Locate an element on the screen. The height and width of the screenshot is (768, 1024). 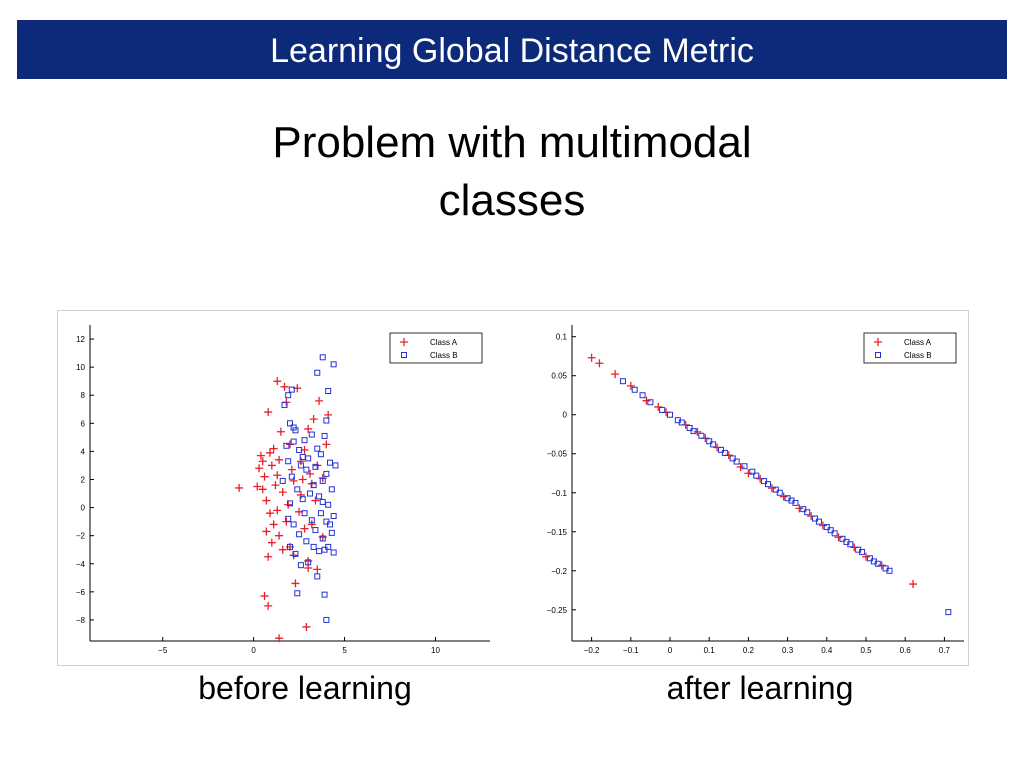
y-tick-label: −4 is located at coordinates (81, 564).